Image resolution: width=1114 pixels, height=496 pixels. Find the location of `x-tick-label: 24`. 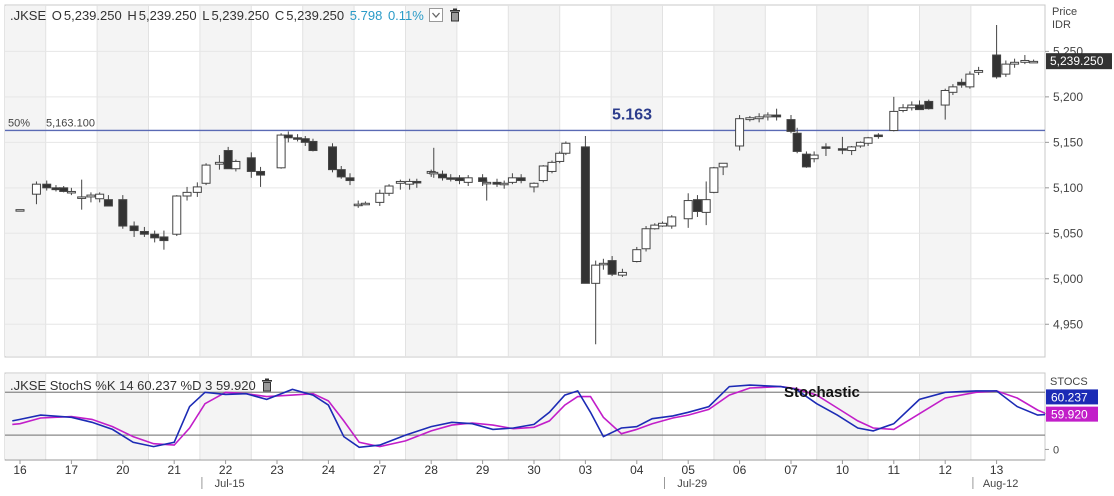

x-tick-label: 24 is located at coordinates (329, 470).